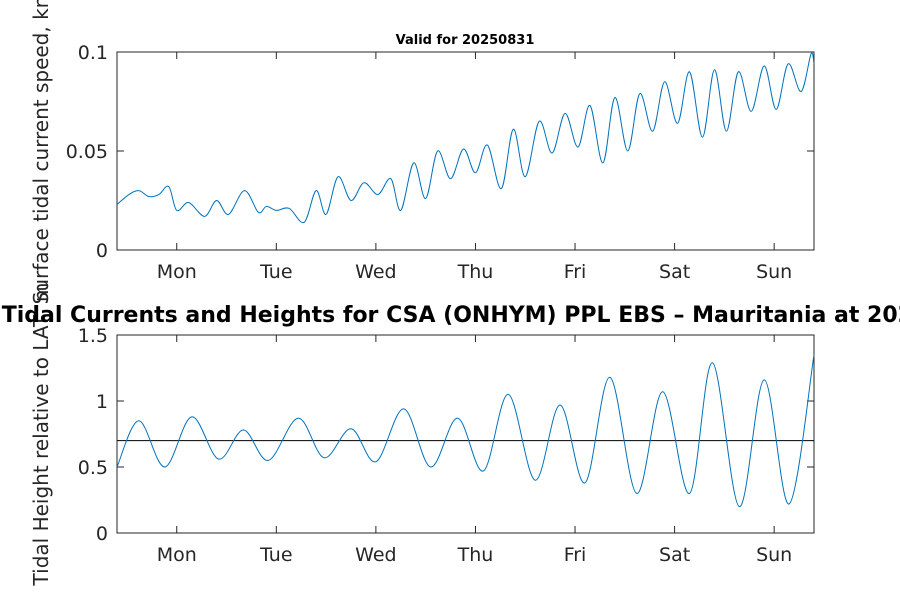 The height and width of the screenshot is (600, 900). What do you see at coordinates (674, 555) in the screenshot?
I see `tidal-height-x-tick-label: Sat` at bounding box center [674, 555].